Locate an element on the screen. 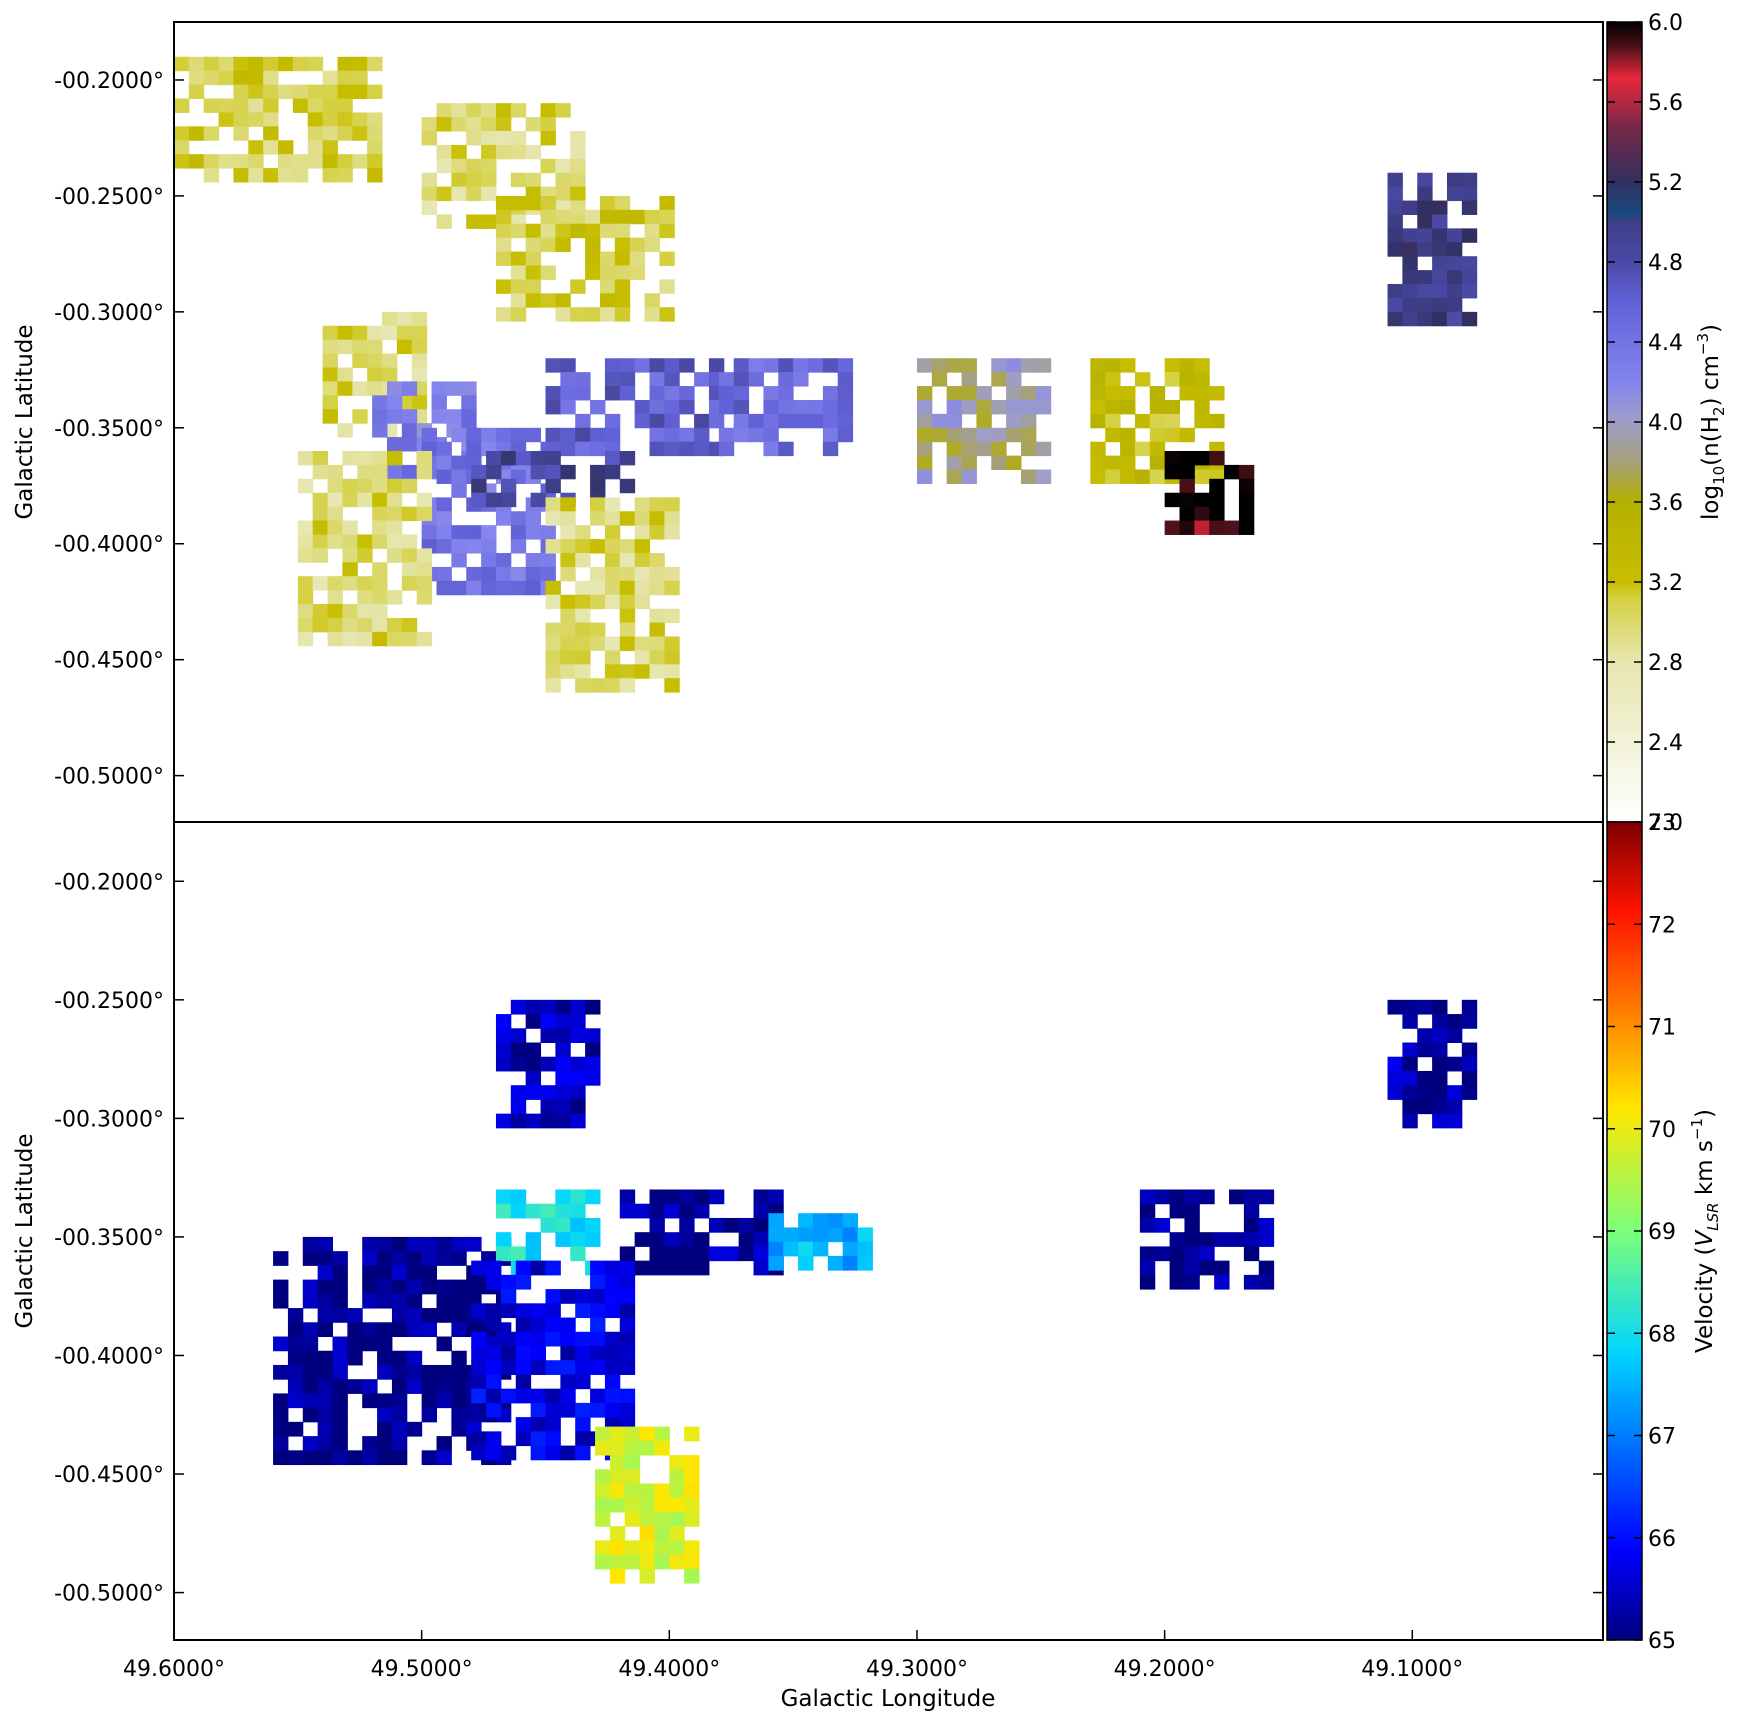  velocity-colorbar-ticks: 65 66 67 68 69 70 71 72 73 is located at coordinates (1641, 1232).